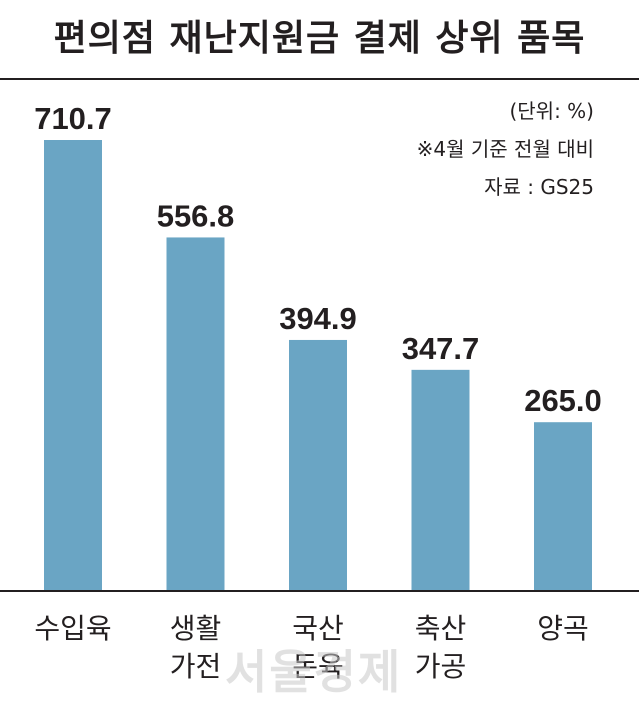 The height and width of the screenshot is (710, 639). Describe the element at coordinates (539, 187) in the screenshot. I see `source-note: 자료 : GS25` at that location.